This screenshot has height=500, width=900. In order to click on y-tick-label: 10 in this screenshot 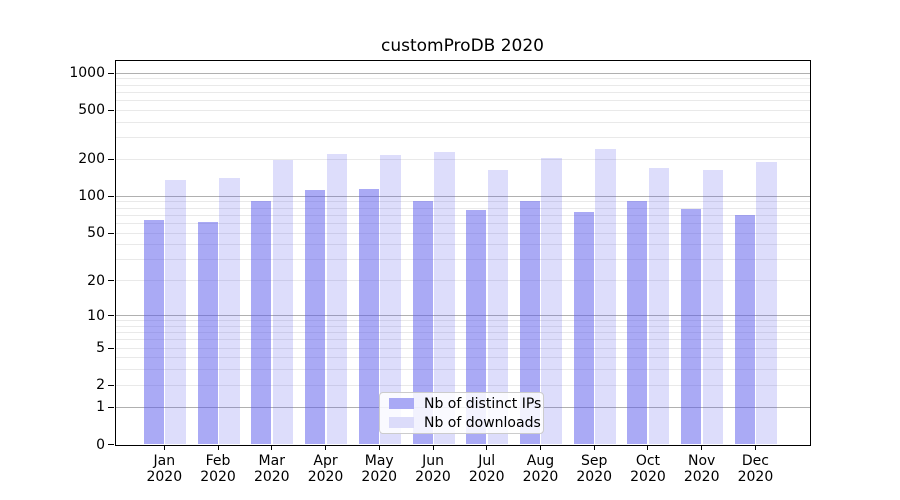, I will do `click(96, 315)`.